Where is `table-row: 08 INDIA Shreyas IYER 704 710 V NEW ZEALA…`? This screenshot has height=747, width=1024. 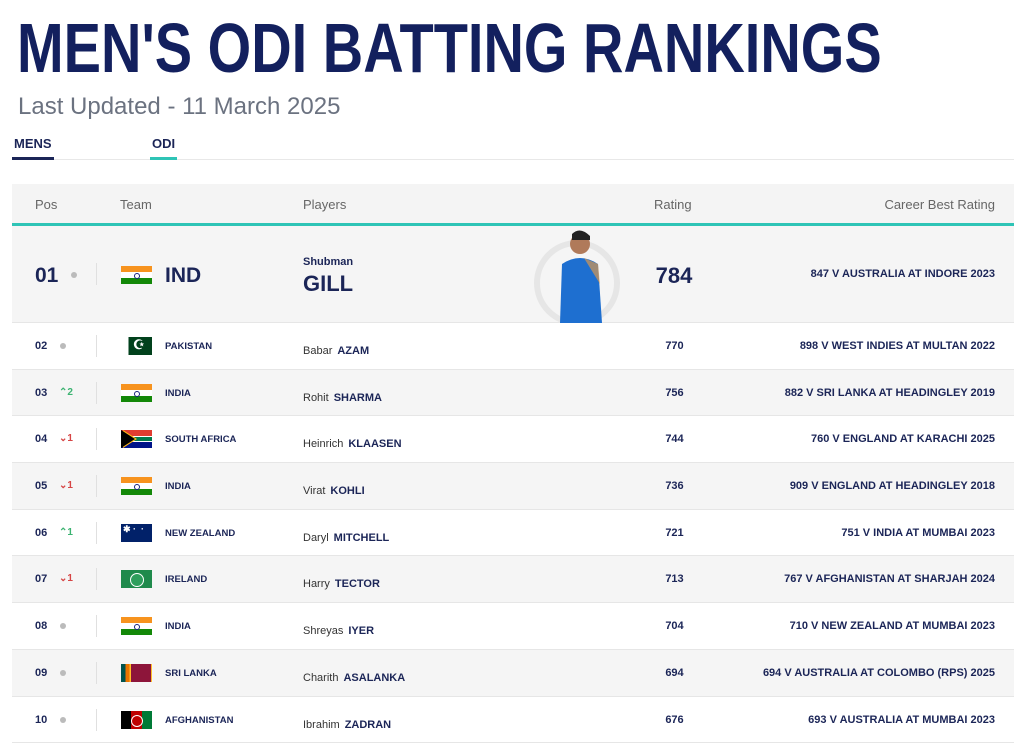
table-row: 08 INDIA Shreyas IYER 704 710 V NEW ZEALA… is located at coordinates (513, 626).